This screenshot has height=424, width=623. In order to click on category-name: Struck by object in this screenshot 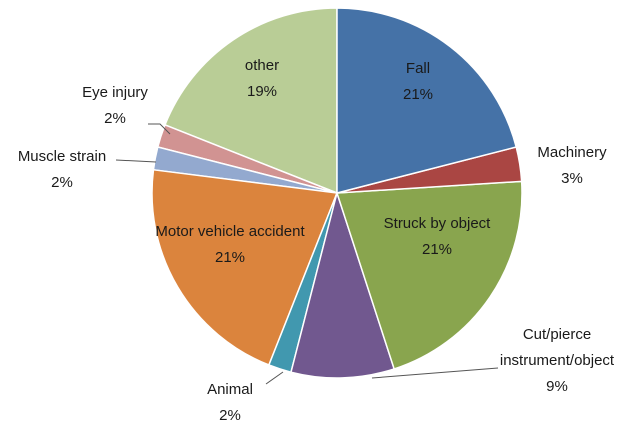, I will do `click(437, 223)`.